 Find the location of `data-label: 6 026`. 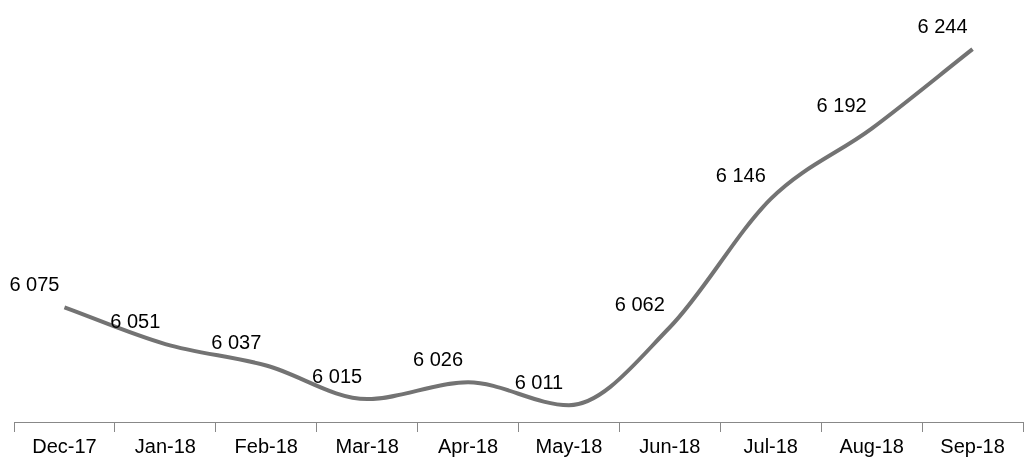

data-label: 6 026 is located at coordinates (438, 358).